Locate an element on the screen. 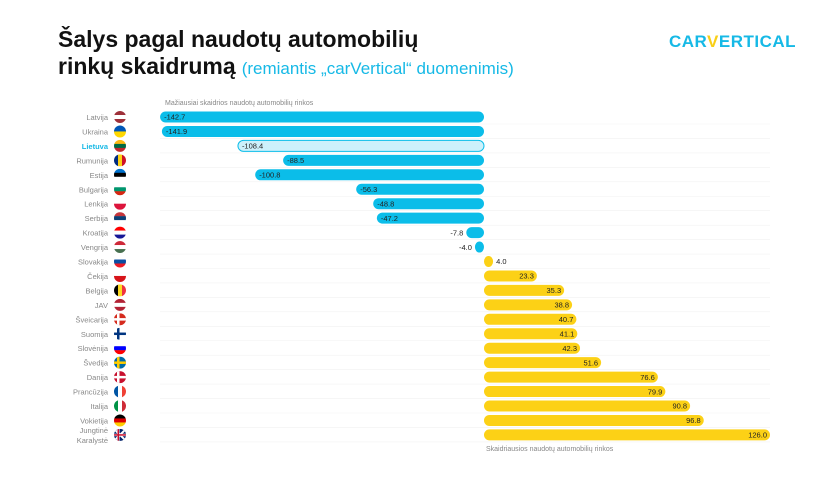 This screenshot has width=840, height=480. data-label: -56.3 is located at coordinates (368, 189).